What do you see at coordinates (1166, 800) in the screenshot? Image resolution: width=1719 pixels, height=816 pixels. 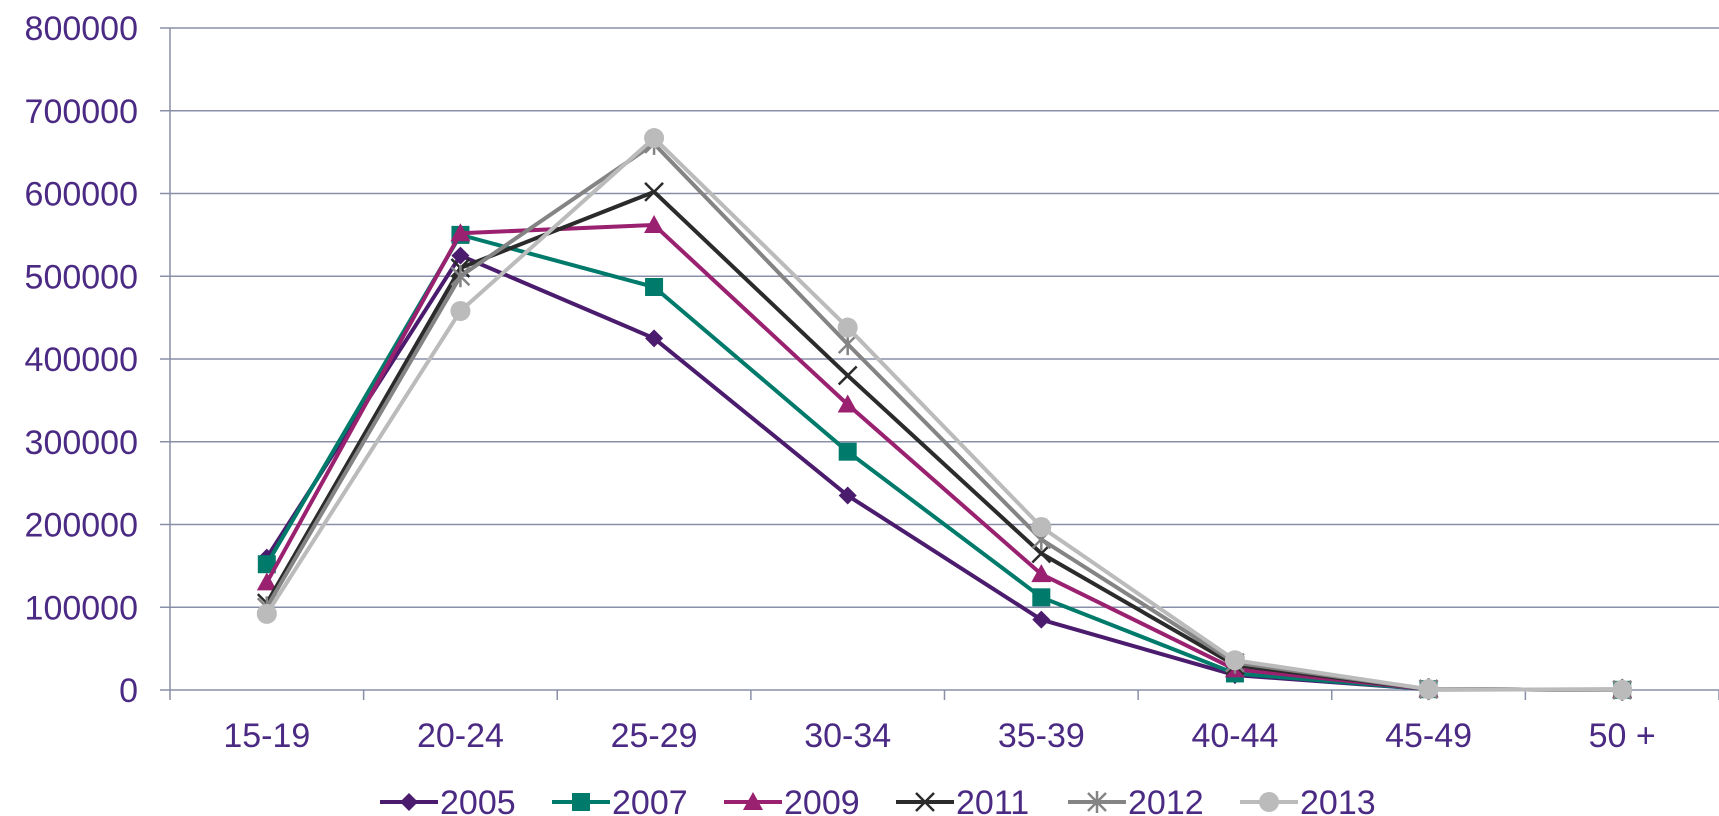 I see `legend-label: 2012` at bounding box center [1166, 800].